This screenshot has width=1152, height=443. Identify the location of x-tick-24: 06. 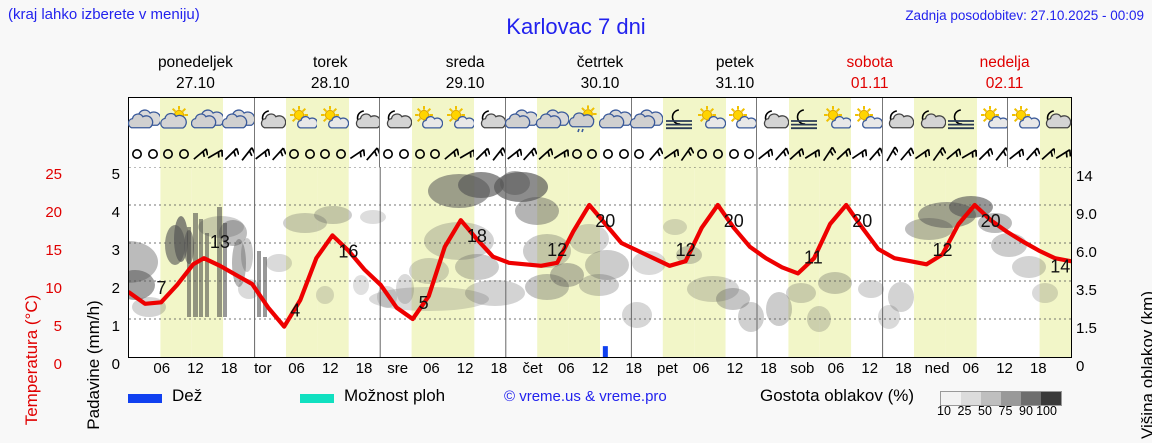
(971, 368).